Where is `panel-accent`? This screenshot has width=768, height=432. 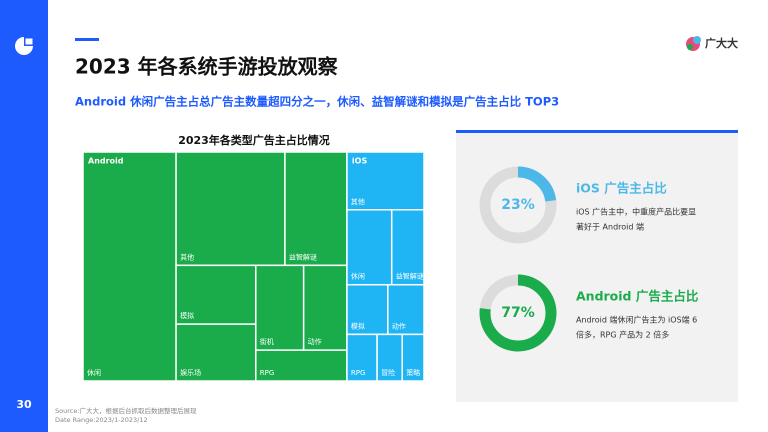 panel-accent is located at coordinates (597, 131).